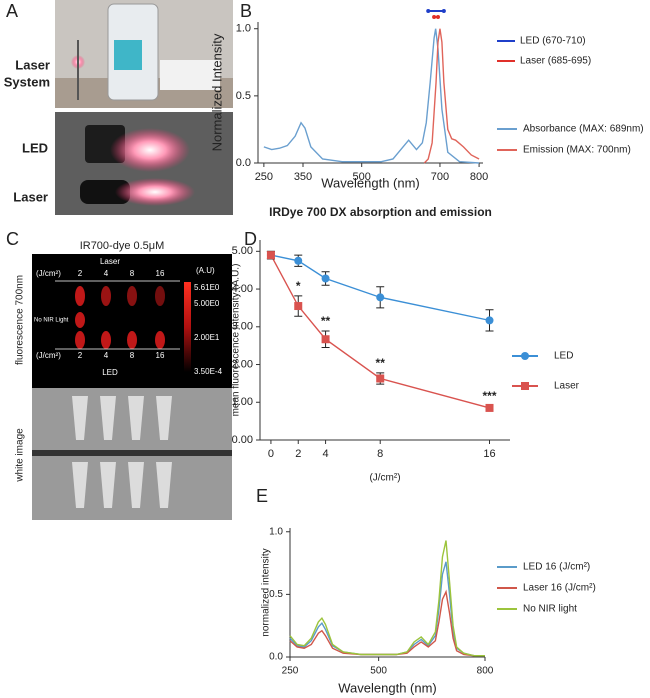 The image size is (650, 698). What do you see at coordinates (207, 337) in the screenshot?
I see `colorbar-label: 2.00E1` at bounding box center [207, 337].